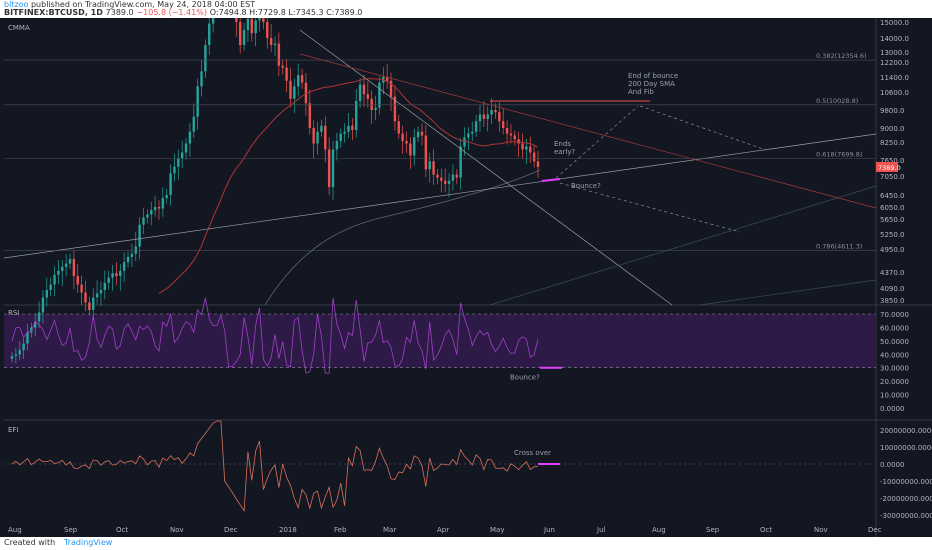 The height and width of the screenshot is (550, 932). I want to click on annotation-bounce-rsi: Bounce?, so click(525, 378).